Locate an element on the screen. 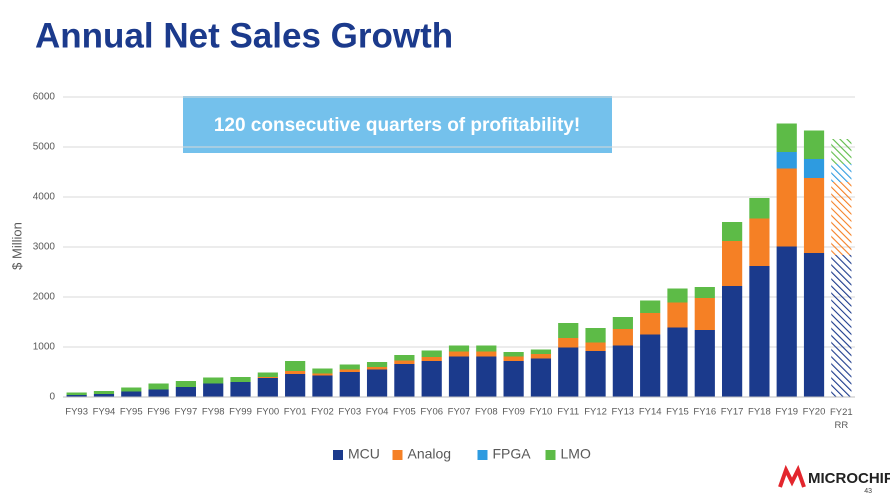 Image resolution: width=890 pixels, height=501 pixels. annotation-box is located at coordinates (397, 124).